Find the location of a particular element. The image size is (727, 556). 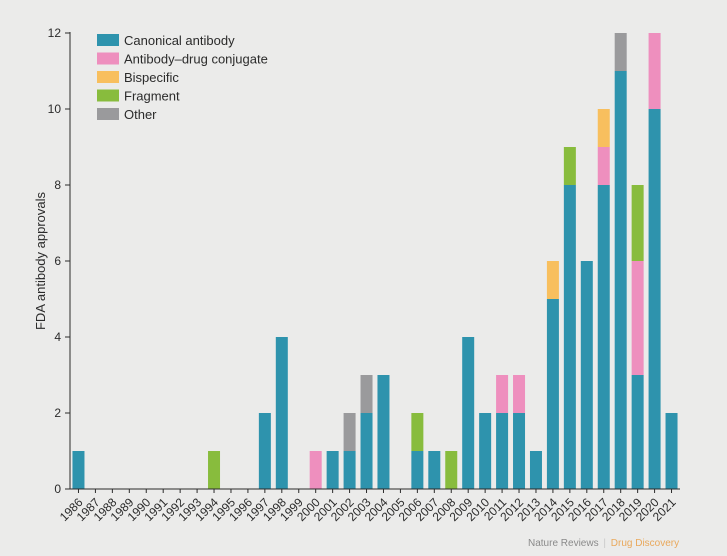

bar-2015-fragment is located at coordinates (569, 166).